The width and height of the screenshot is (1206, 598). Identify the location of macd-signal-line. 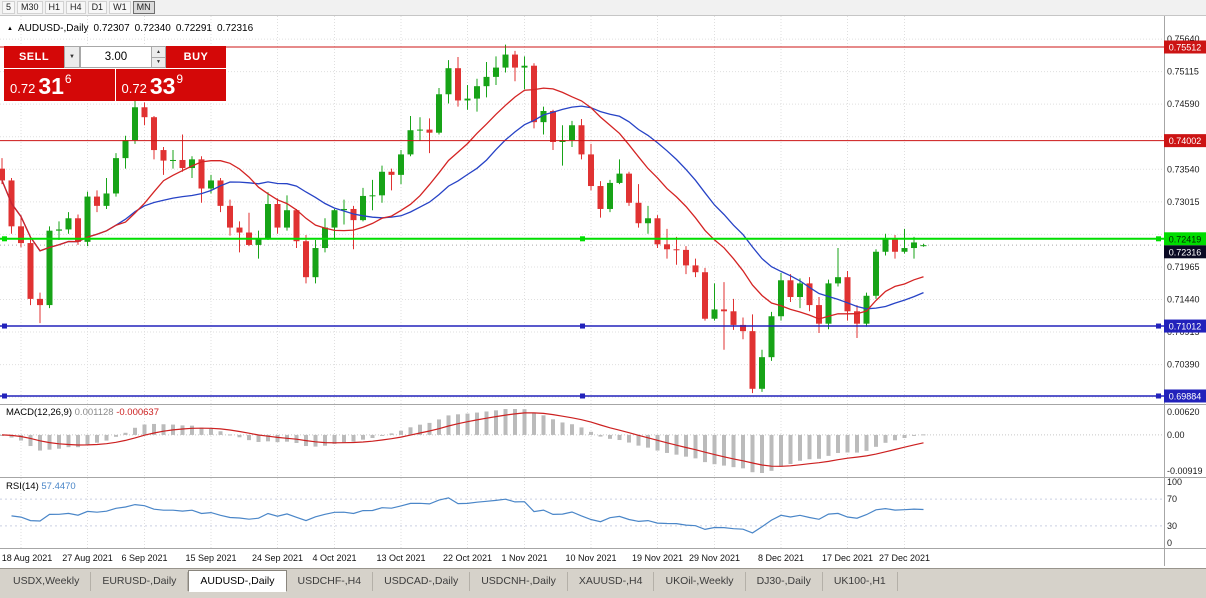
(462, 439).